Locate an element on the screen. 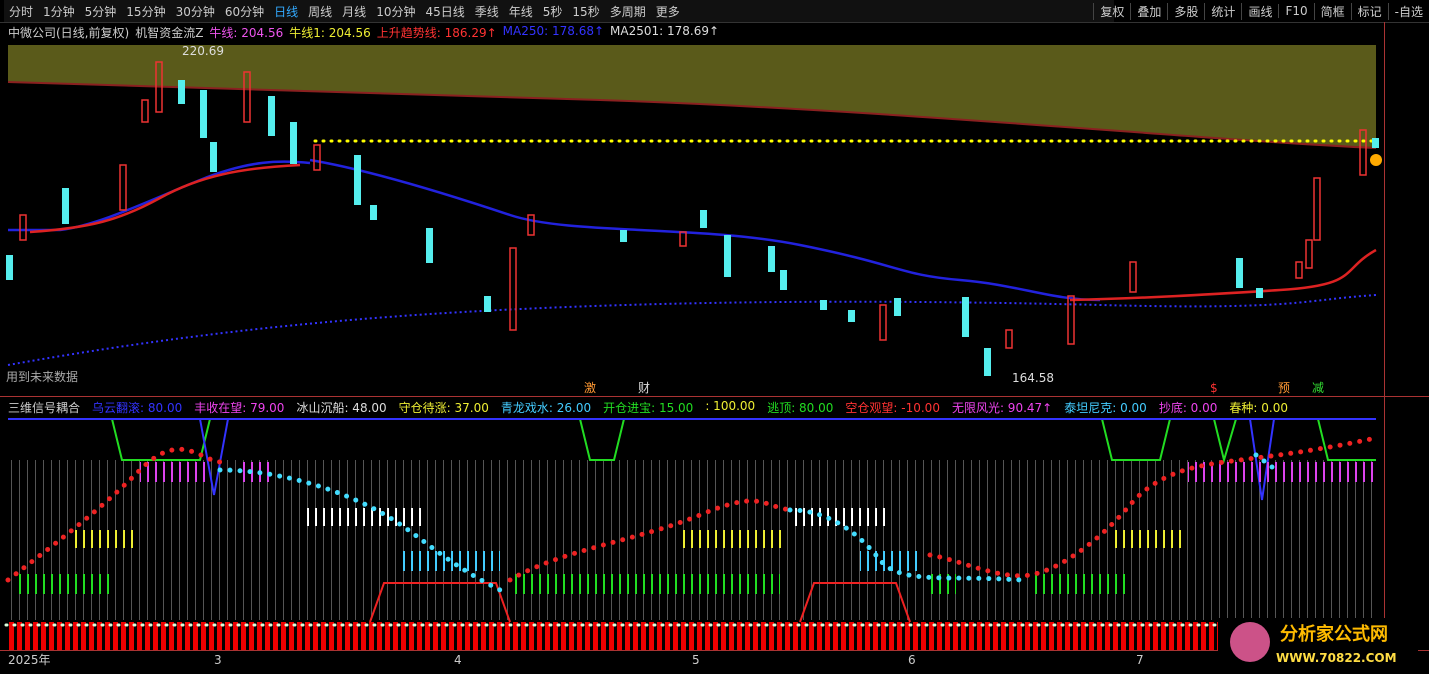  future-note: 用到未来数据 is located at coordinates (42, 376).